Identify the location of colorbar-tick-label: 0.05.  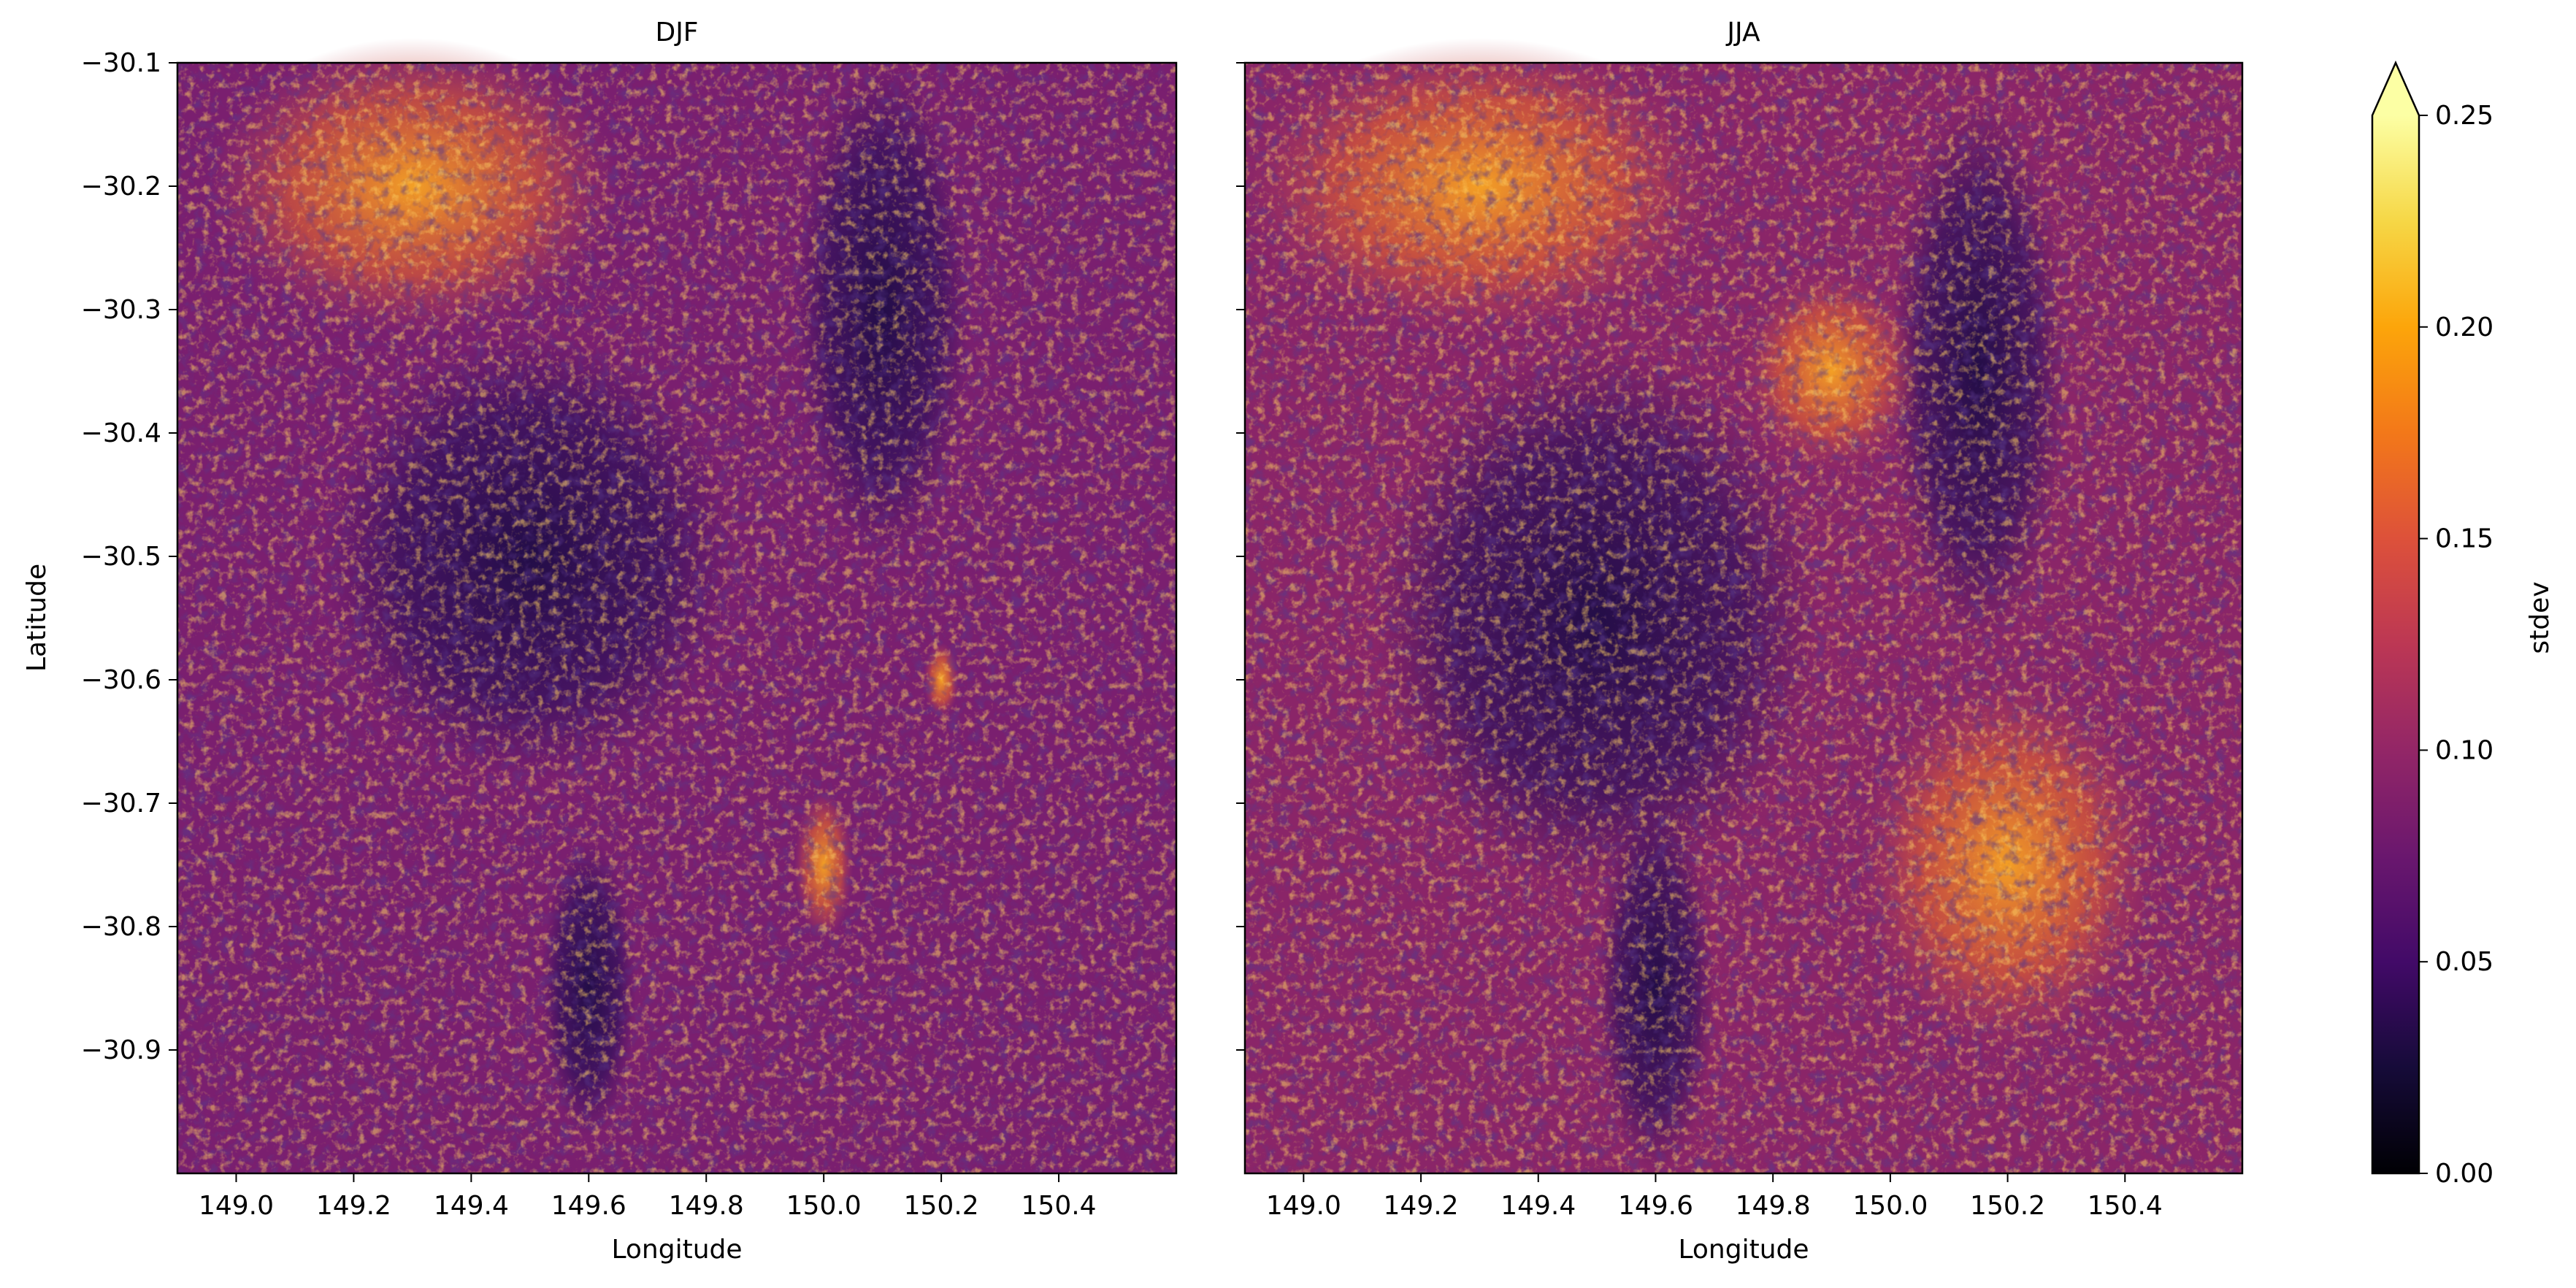
(2464, 962).